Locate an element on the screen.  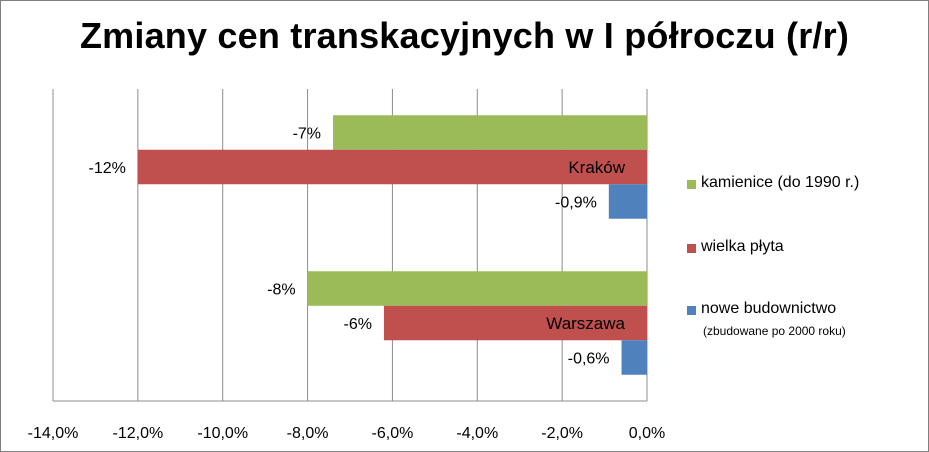
x-tick-label: -6,0% is located at coordinates (393, 433).